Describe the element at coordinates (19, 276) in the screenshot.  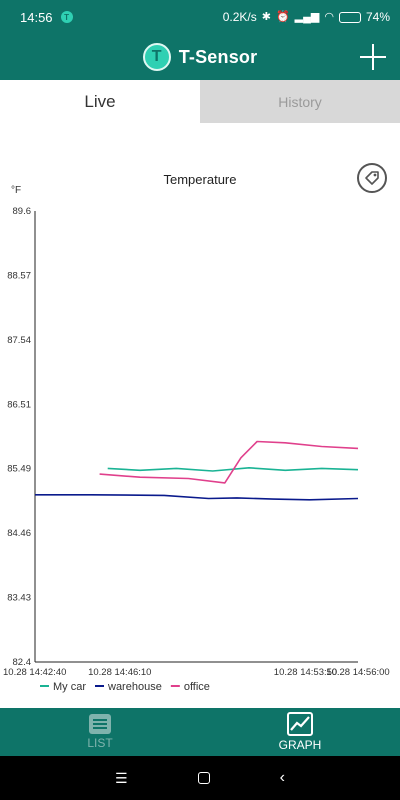
I see `y-tick-label: 88.57` at that location.